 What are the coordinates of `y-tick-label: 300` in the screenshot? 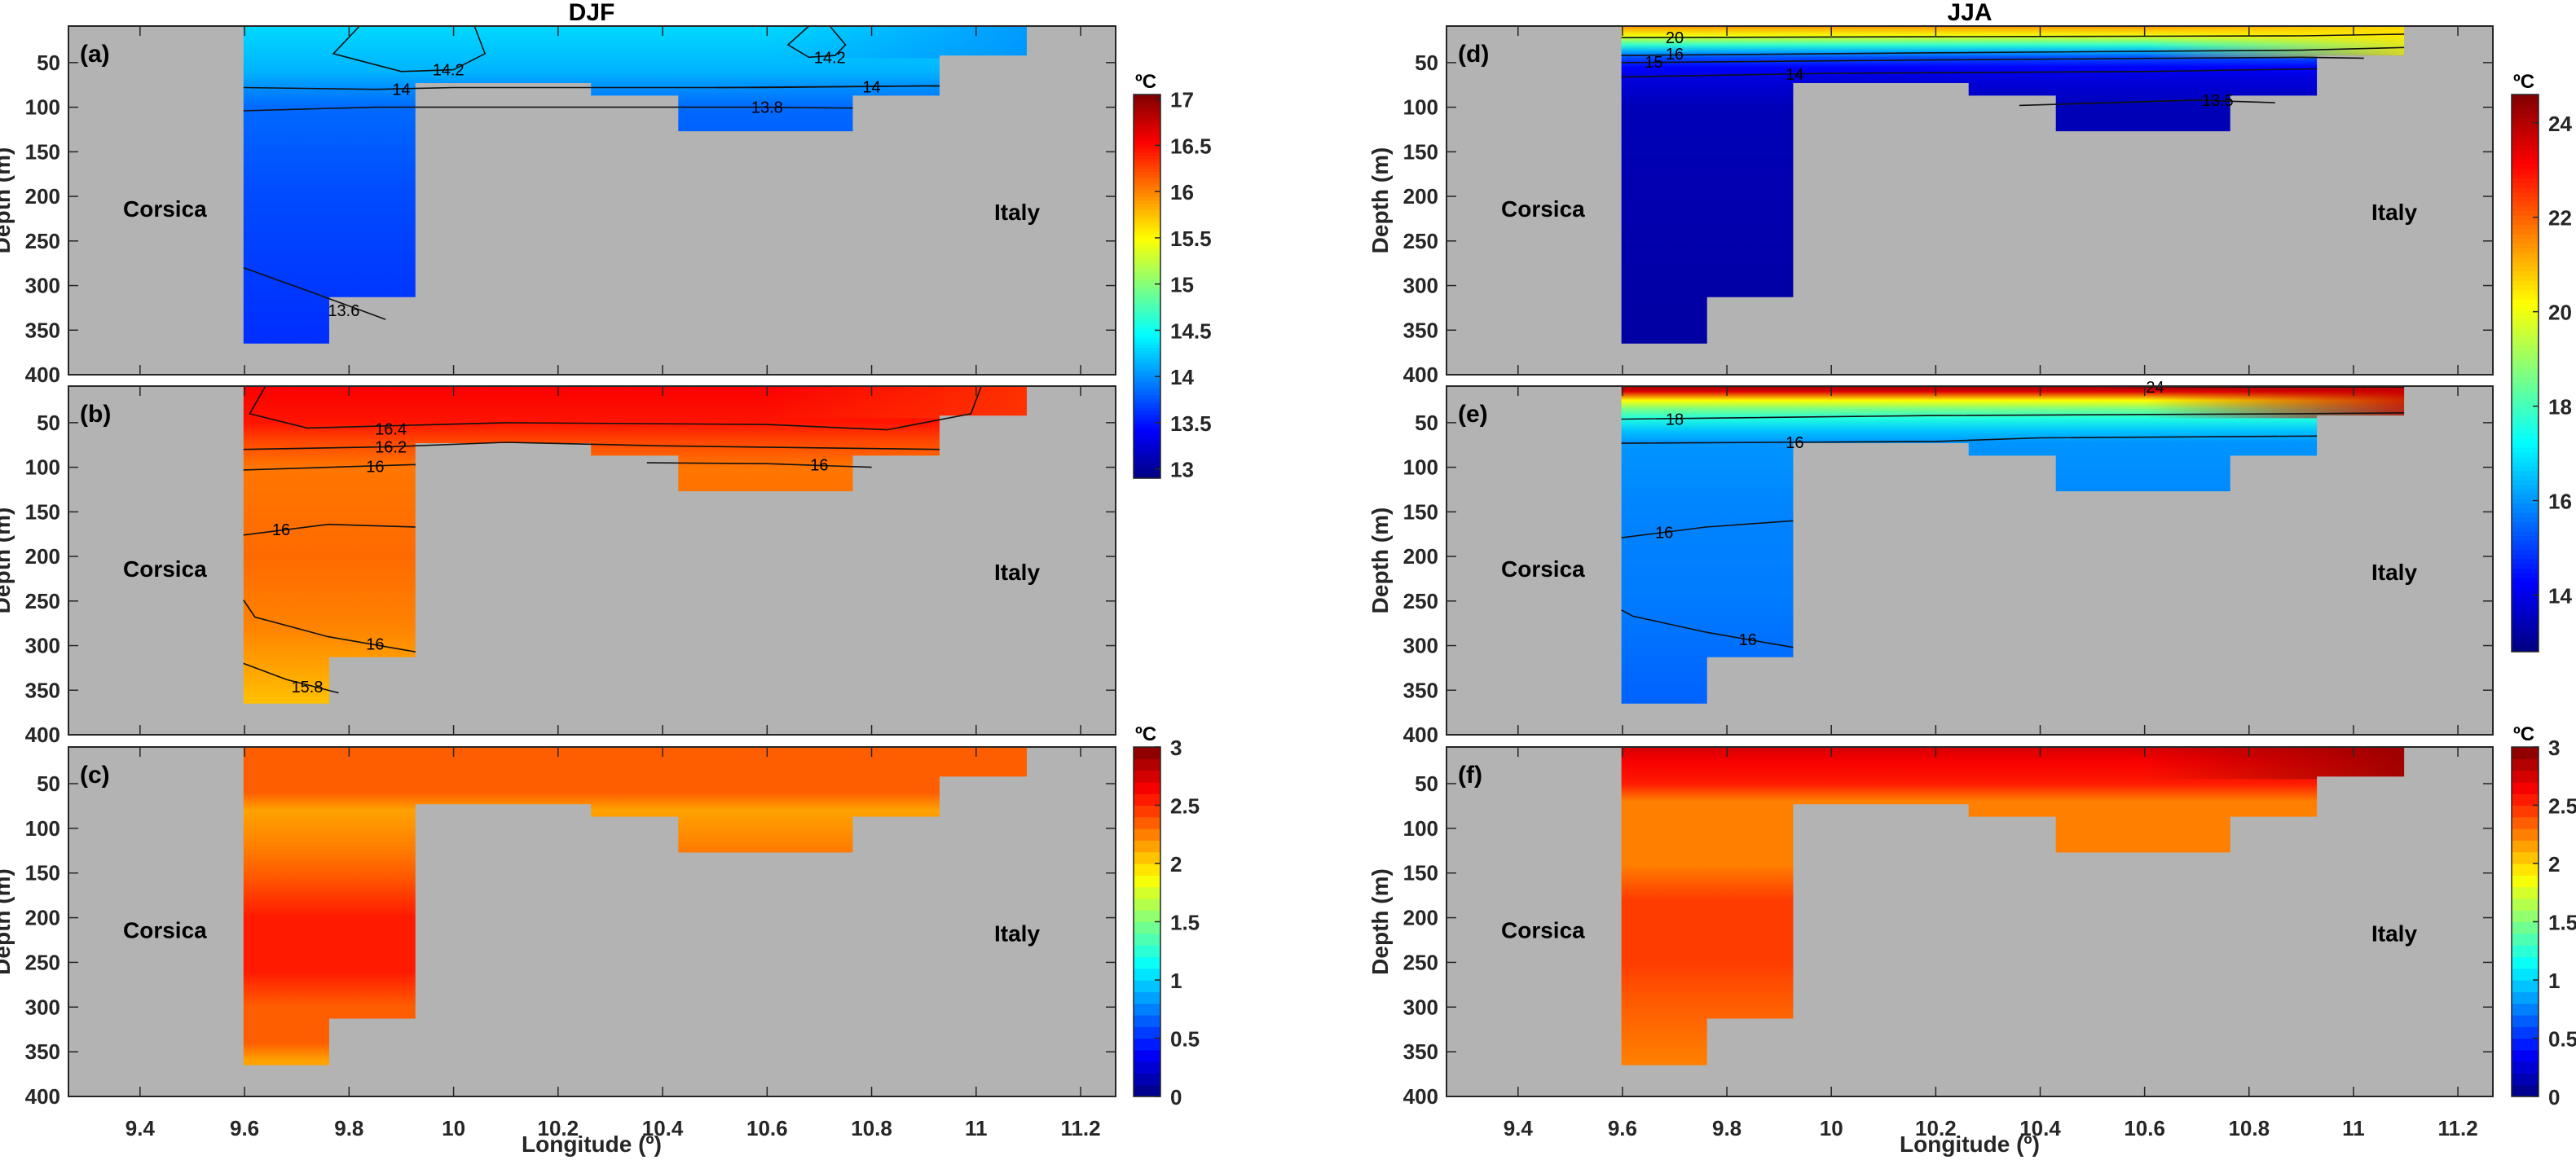 It's located at (43, 646).